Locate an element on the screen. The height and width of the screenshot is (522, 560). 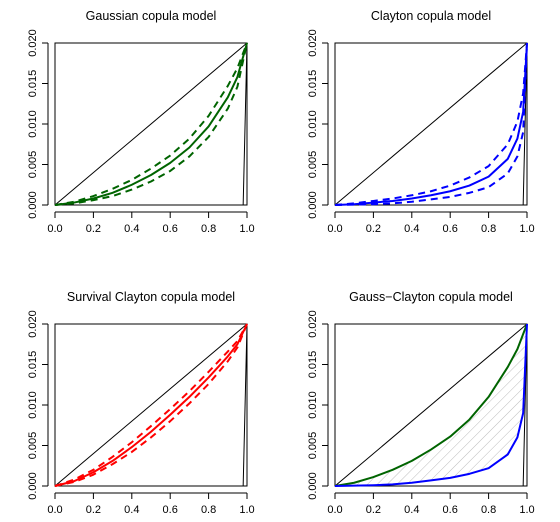
chart-title: Clayton copula model is located at coordinates (431, 16).